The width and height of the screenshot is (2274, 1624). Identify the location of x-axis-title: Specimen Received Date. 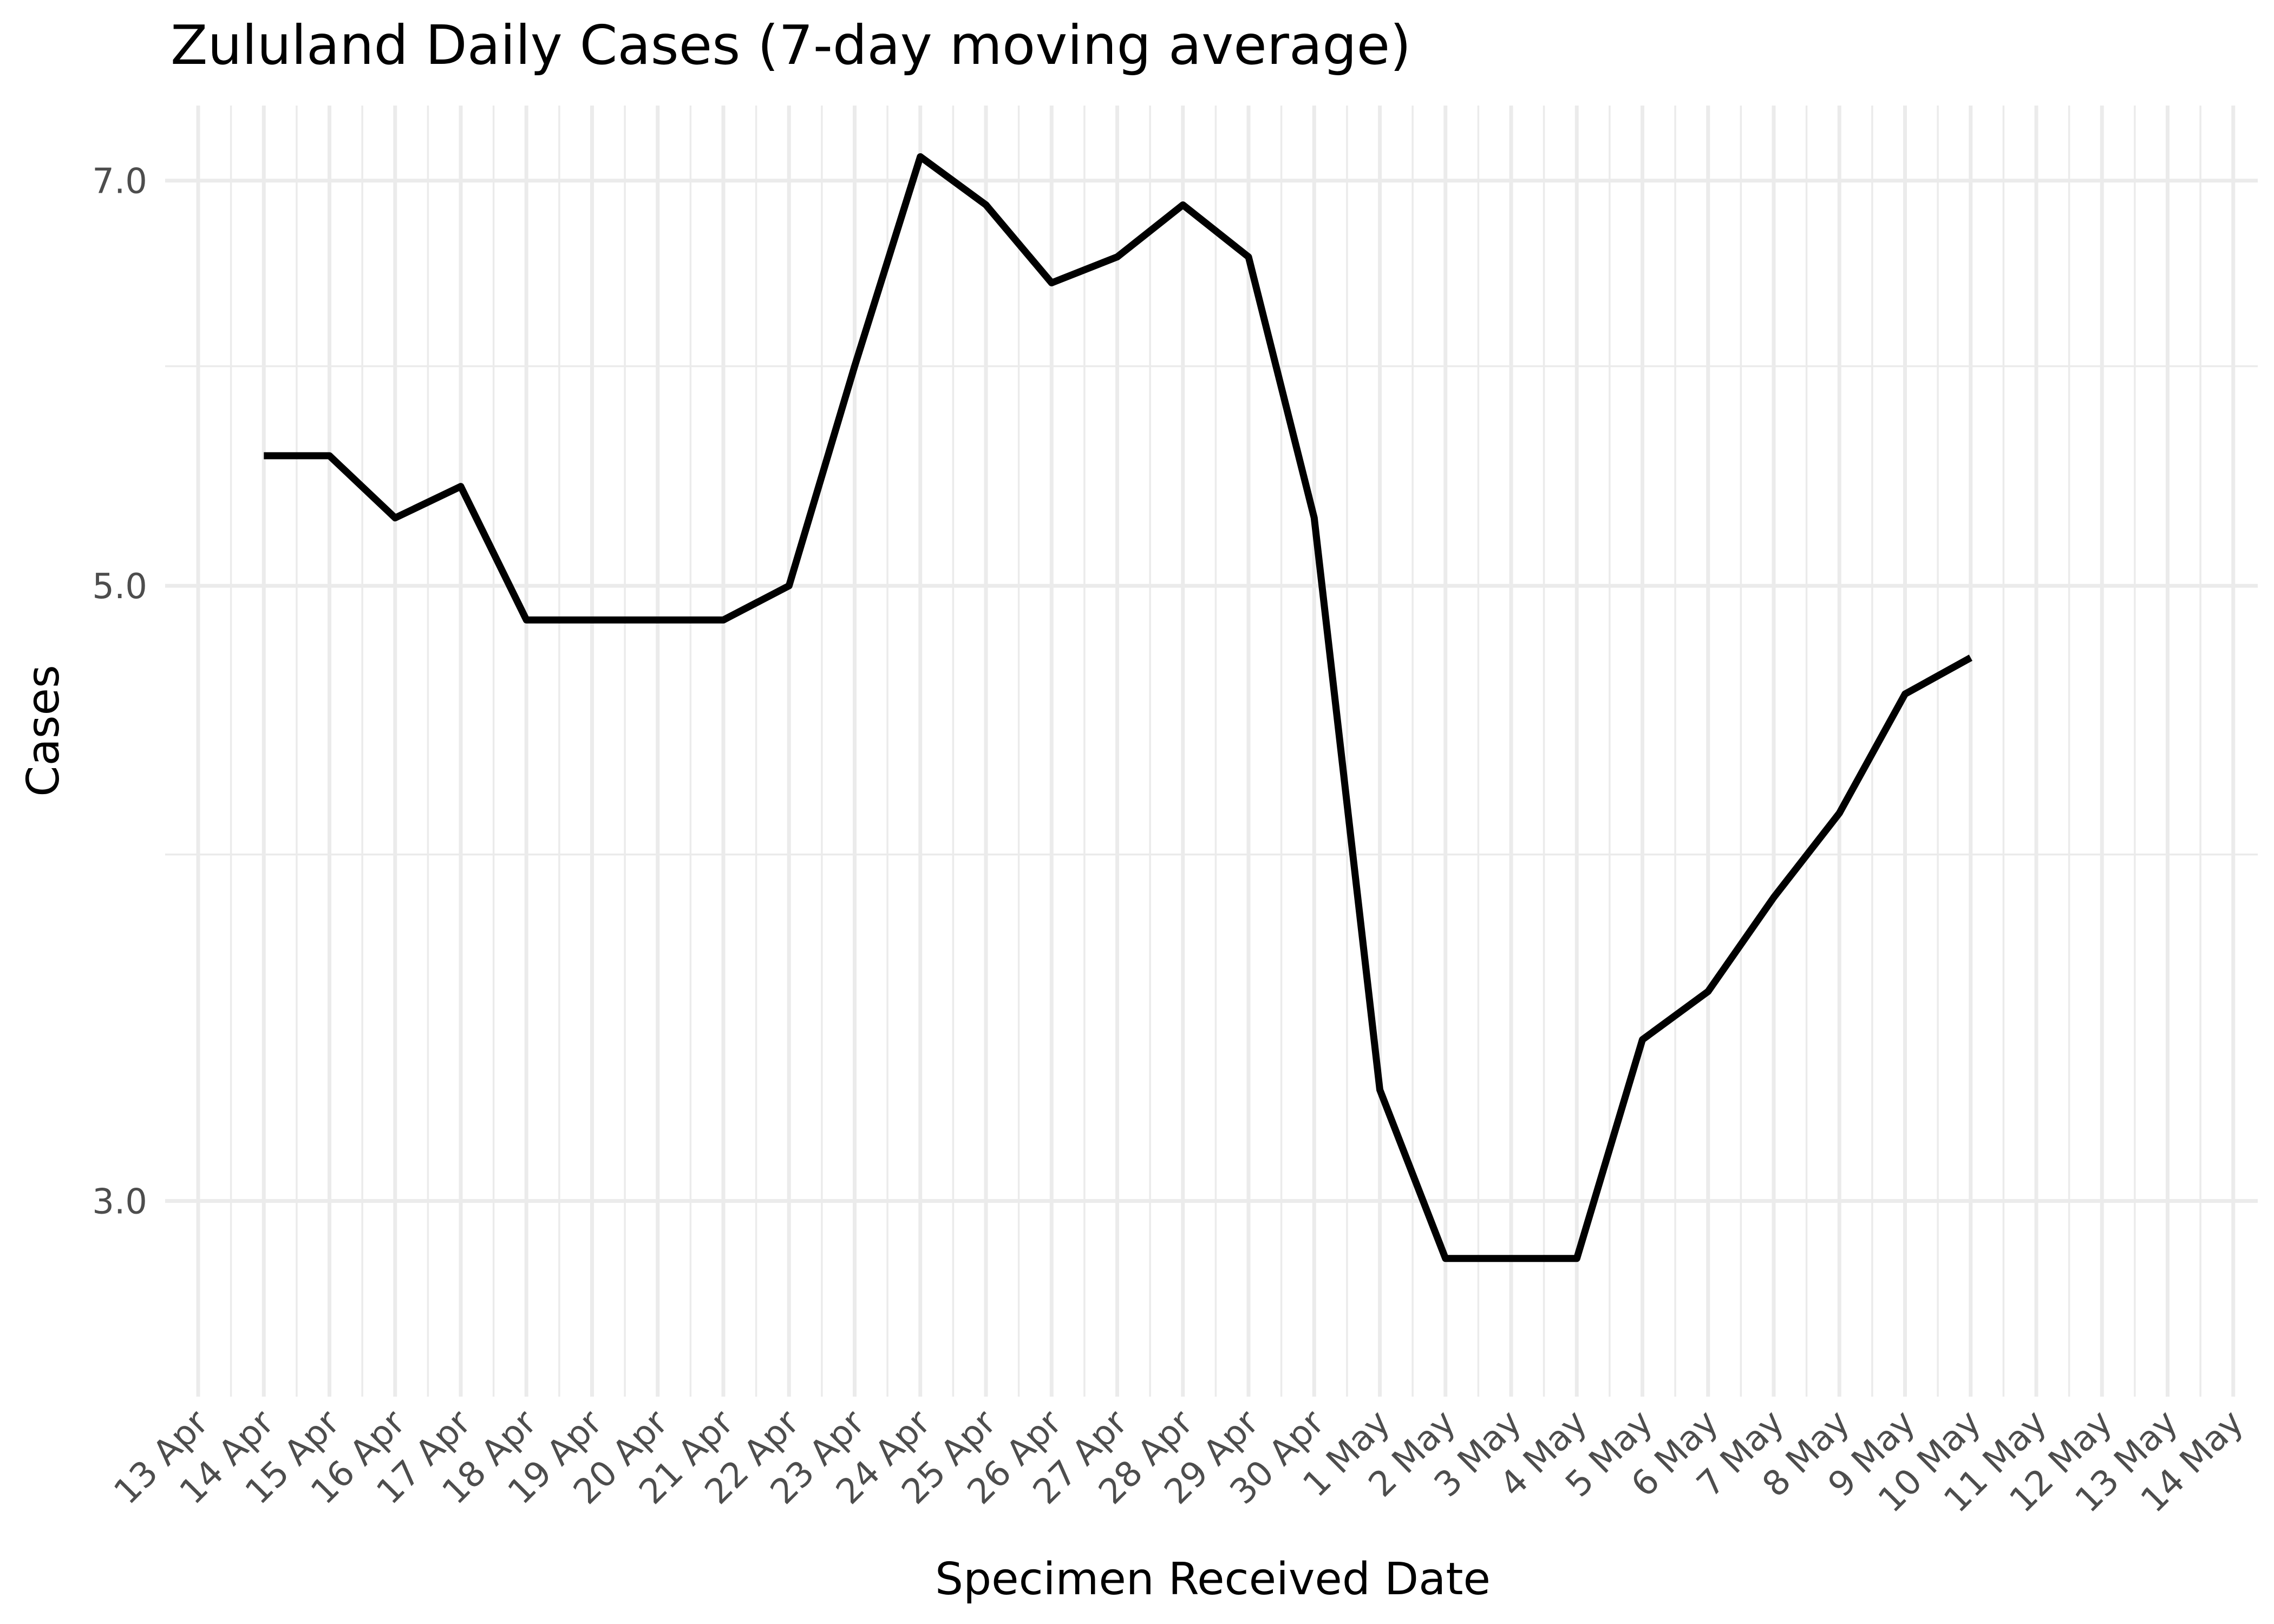
(1213, 1580).